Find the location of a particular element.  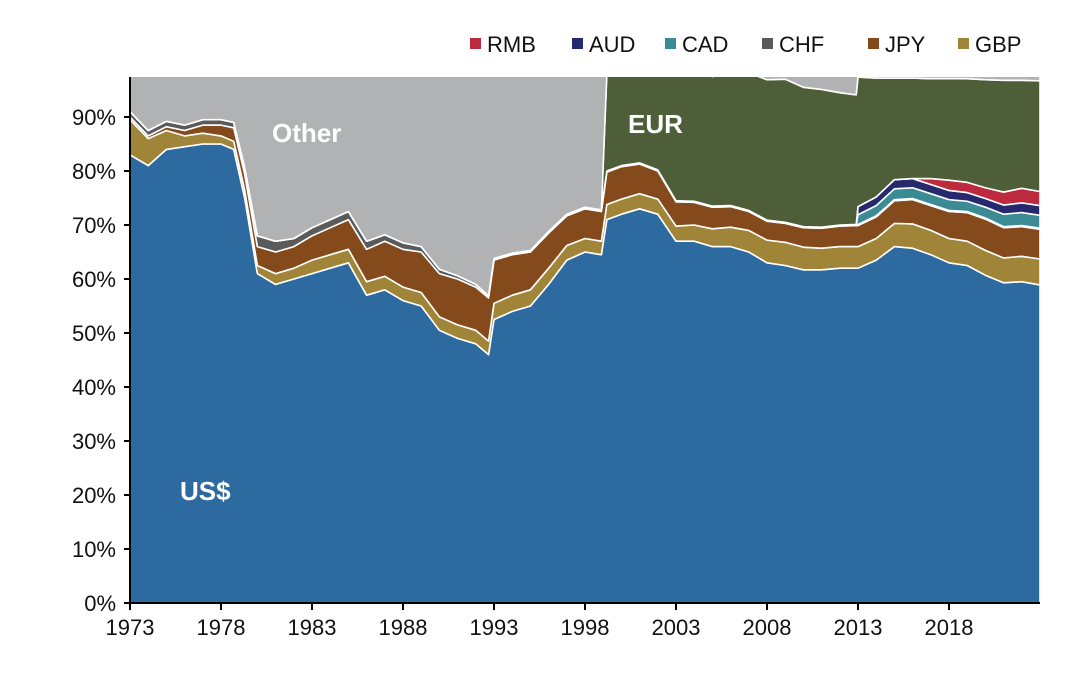

y-tick-label: 70% is located at coordinates (94, 225).